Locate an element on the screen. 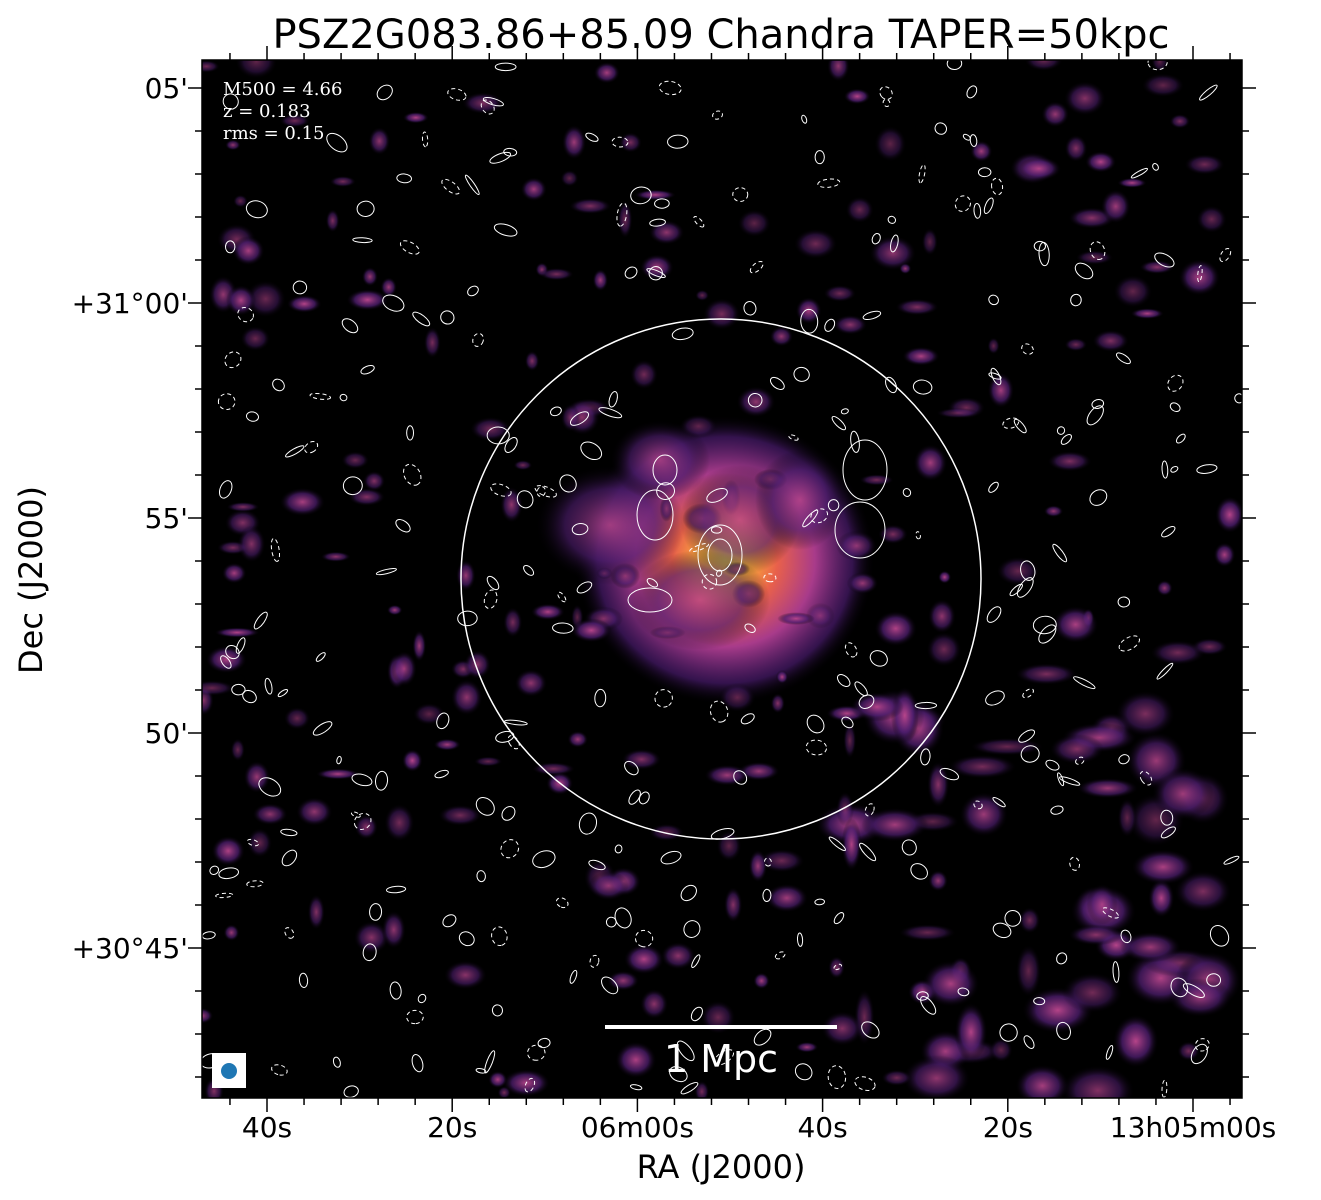 The width and height of the screenshot is (1321, 1200). x-axis-label: RA (J2000) is located at coordinates (721, 1167).